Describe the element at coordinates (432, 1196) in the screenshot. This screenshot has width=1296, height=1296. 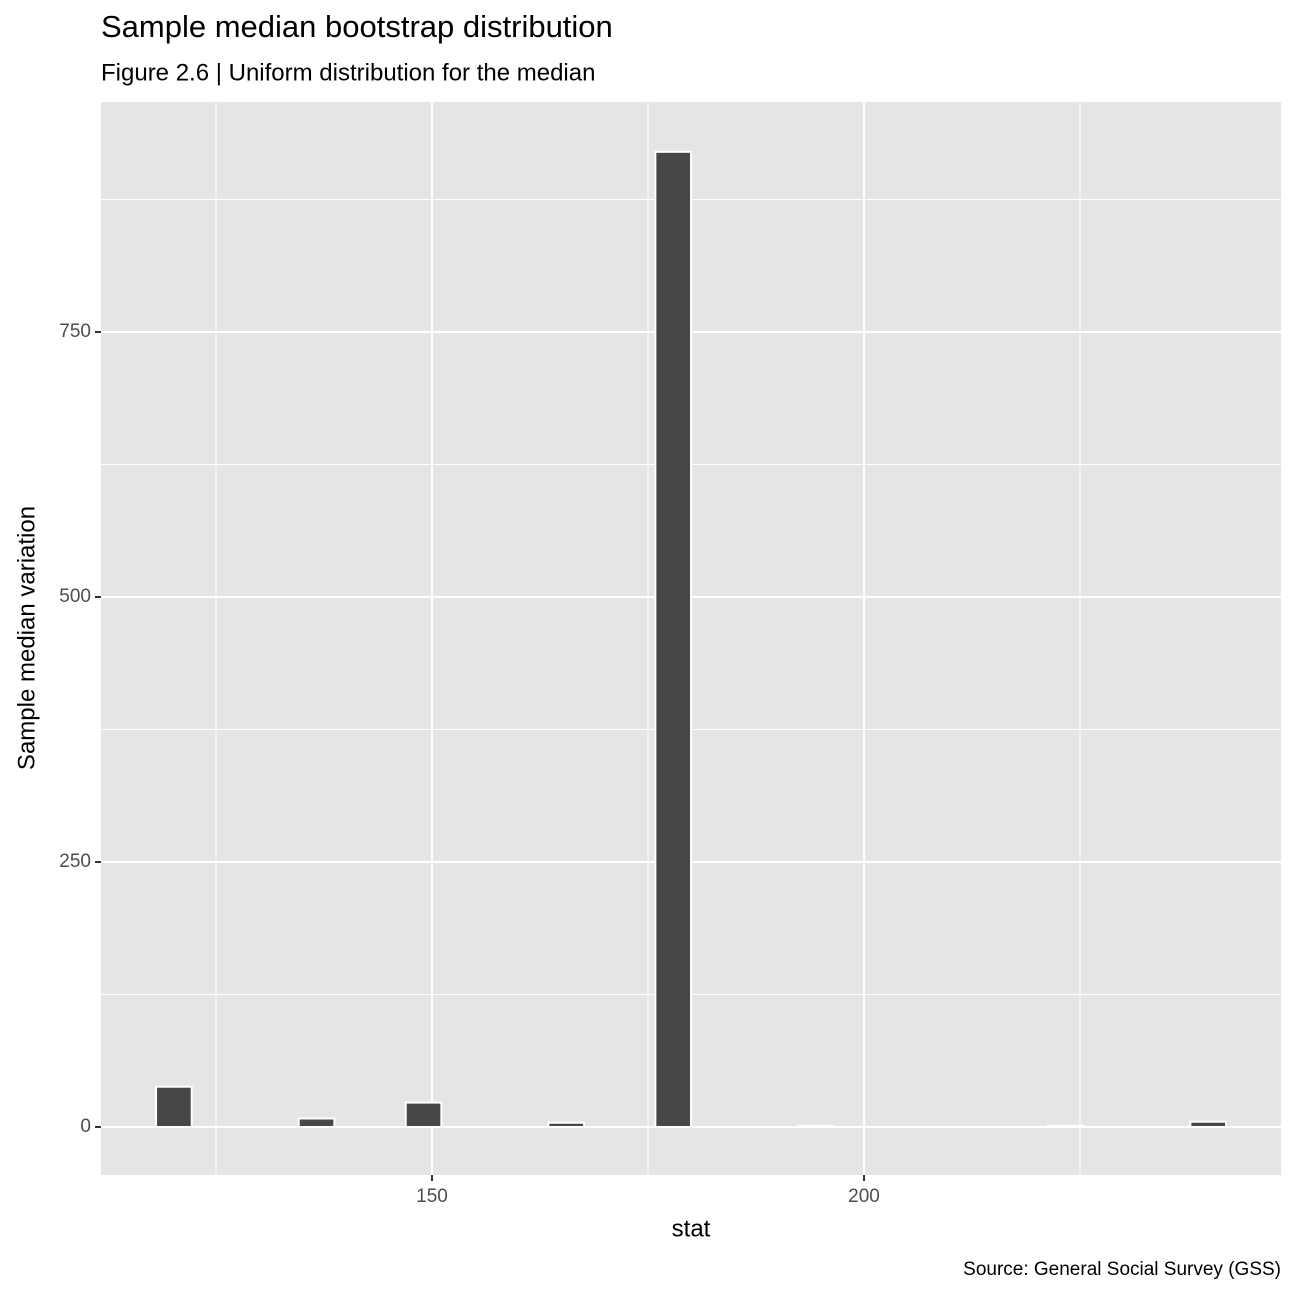
I see `x-tick-label: 150` at that location.